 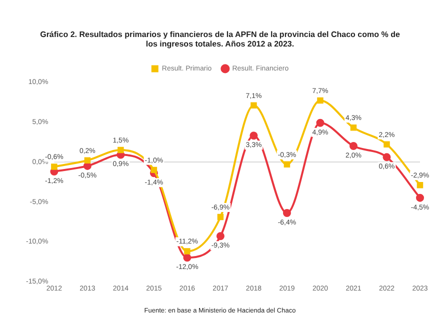 What do you see at coordinates (220, 39) in the screenshot?
I see `chart-title: Gráfico 2. Resultados primarios y financieros de la APFN de la provincia del Chaco como % de los ingresos totales. Años 2012 a 2023.` at bounding box center [220, 39].